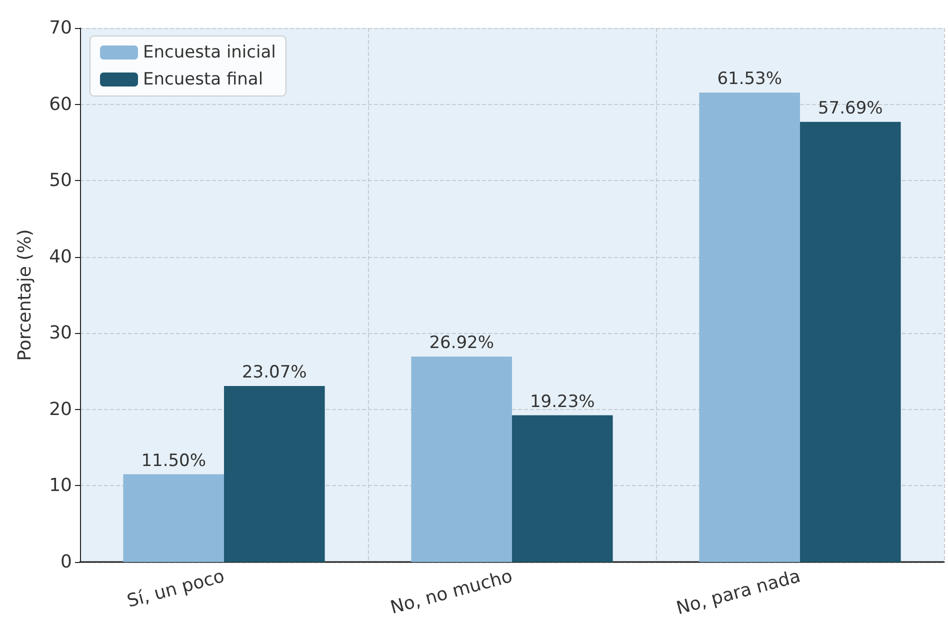 The height and width of the screenshot is (632, 948). I want to click on data-label: 26.92%, so click(461, 343).